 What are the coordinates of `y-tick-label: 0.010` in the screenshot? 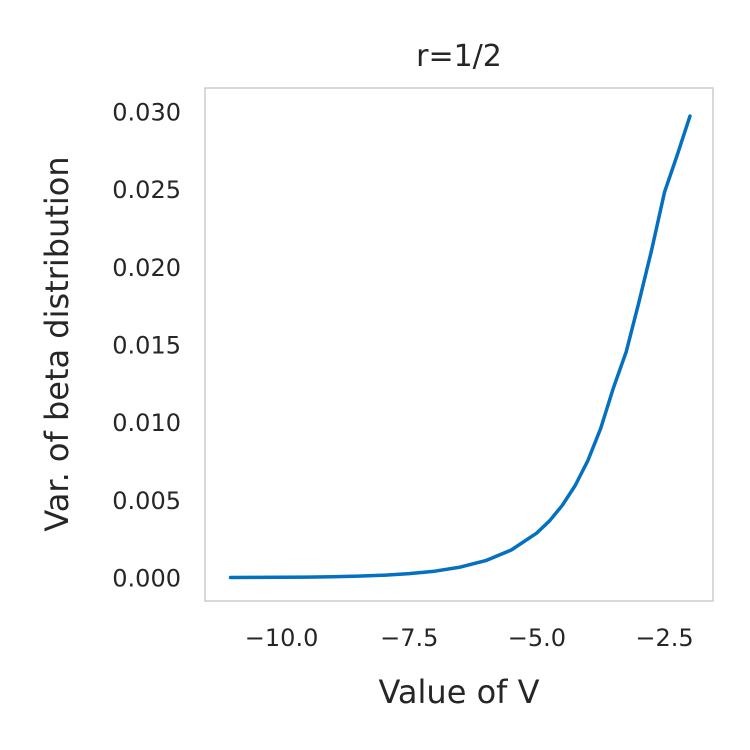 It's located at (146, 423).